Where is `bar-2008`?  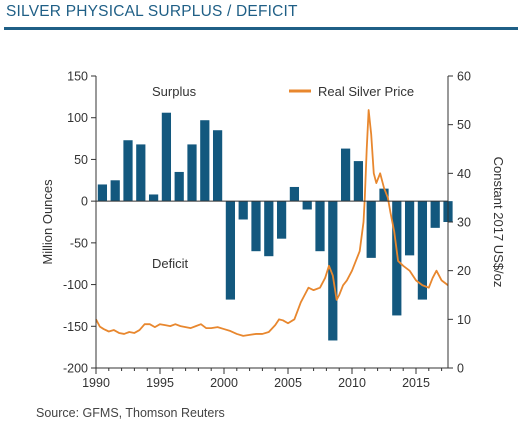 bar-2008 is located at coordinates (333, 271).